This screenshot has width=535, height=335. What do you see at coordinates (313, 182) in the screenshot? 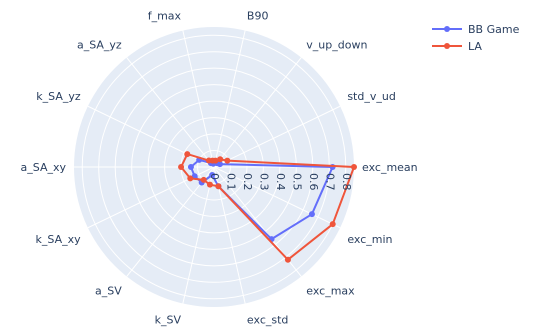
I see `radial-tick-label: 0.6` at bounding box center [313, 182].